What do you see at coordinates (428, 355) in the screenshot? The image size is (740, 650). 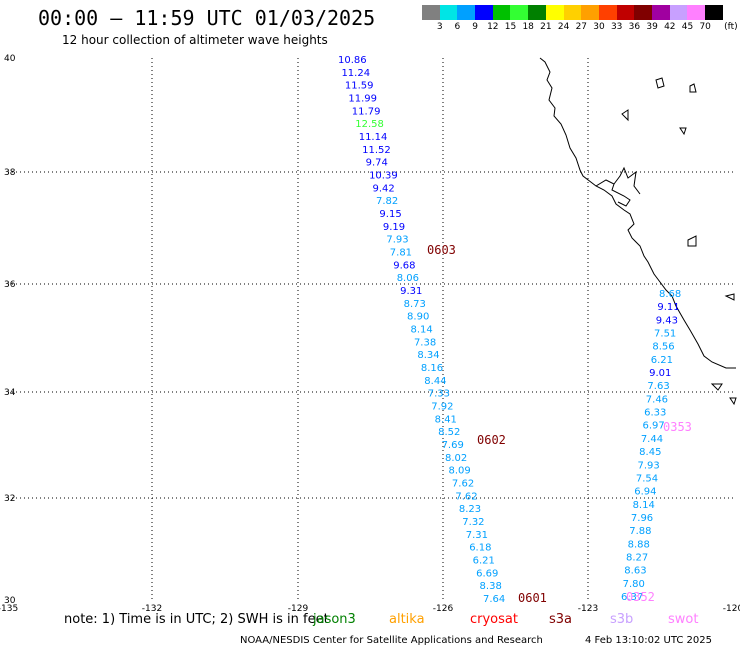 I see `swh-value: 8.34` at bounding box center [428, 355].